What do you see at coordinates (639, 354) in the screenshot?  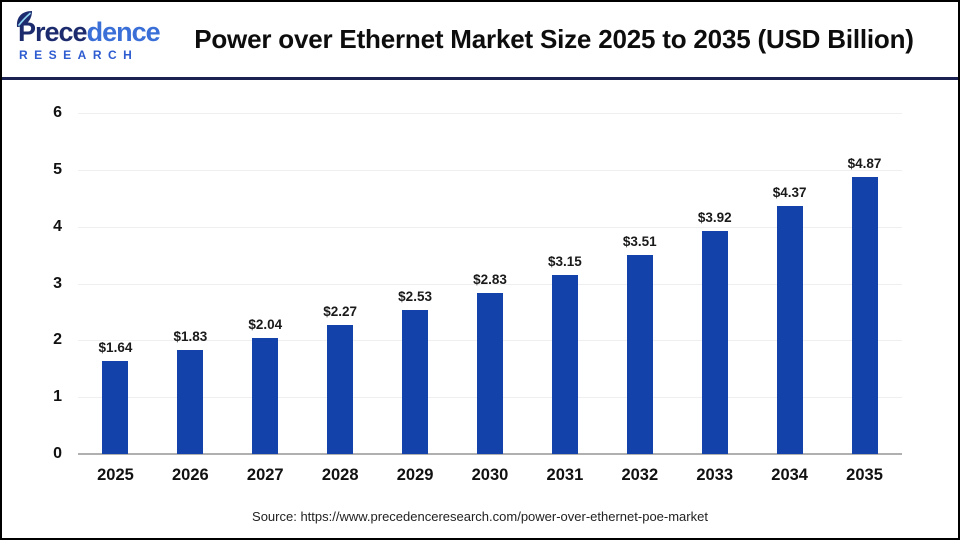 I see `bar-2032` at bounding box center [639, 354].